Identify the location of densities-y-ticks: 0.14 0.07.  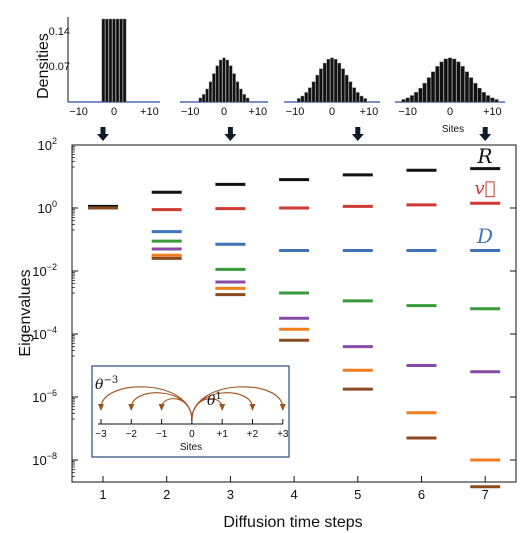
(59, 49).